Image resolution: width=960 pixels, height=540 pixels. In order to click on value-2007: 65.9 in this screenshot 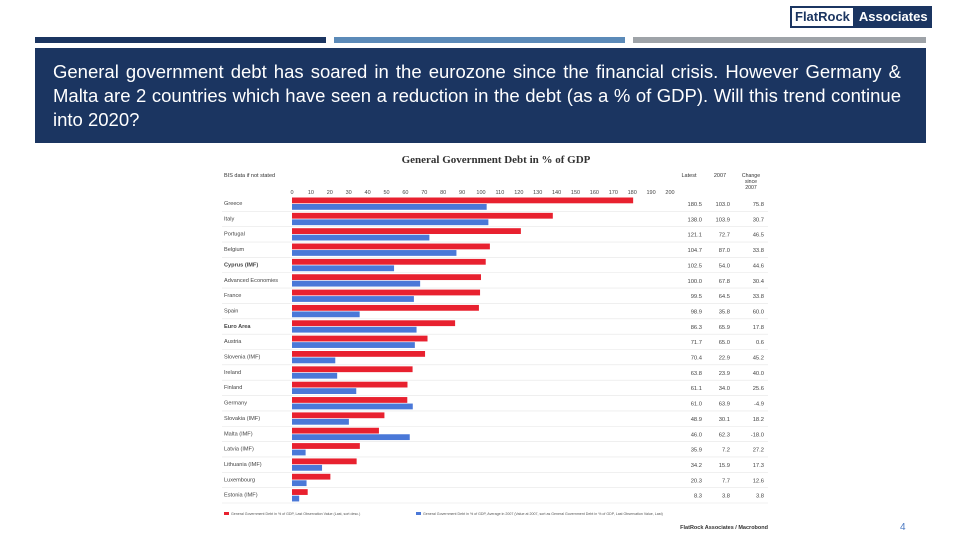, I will do `click(724, 328)`.